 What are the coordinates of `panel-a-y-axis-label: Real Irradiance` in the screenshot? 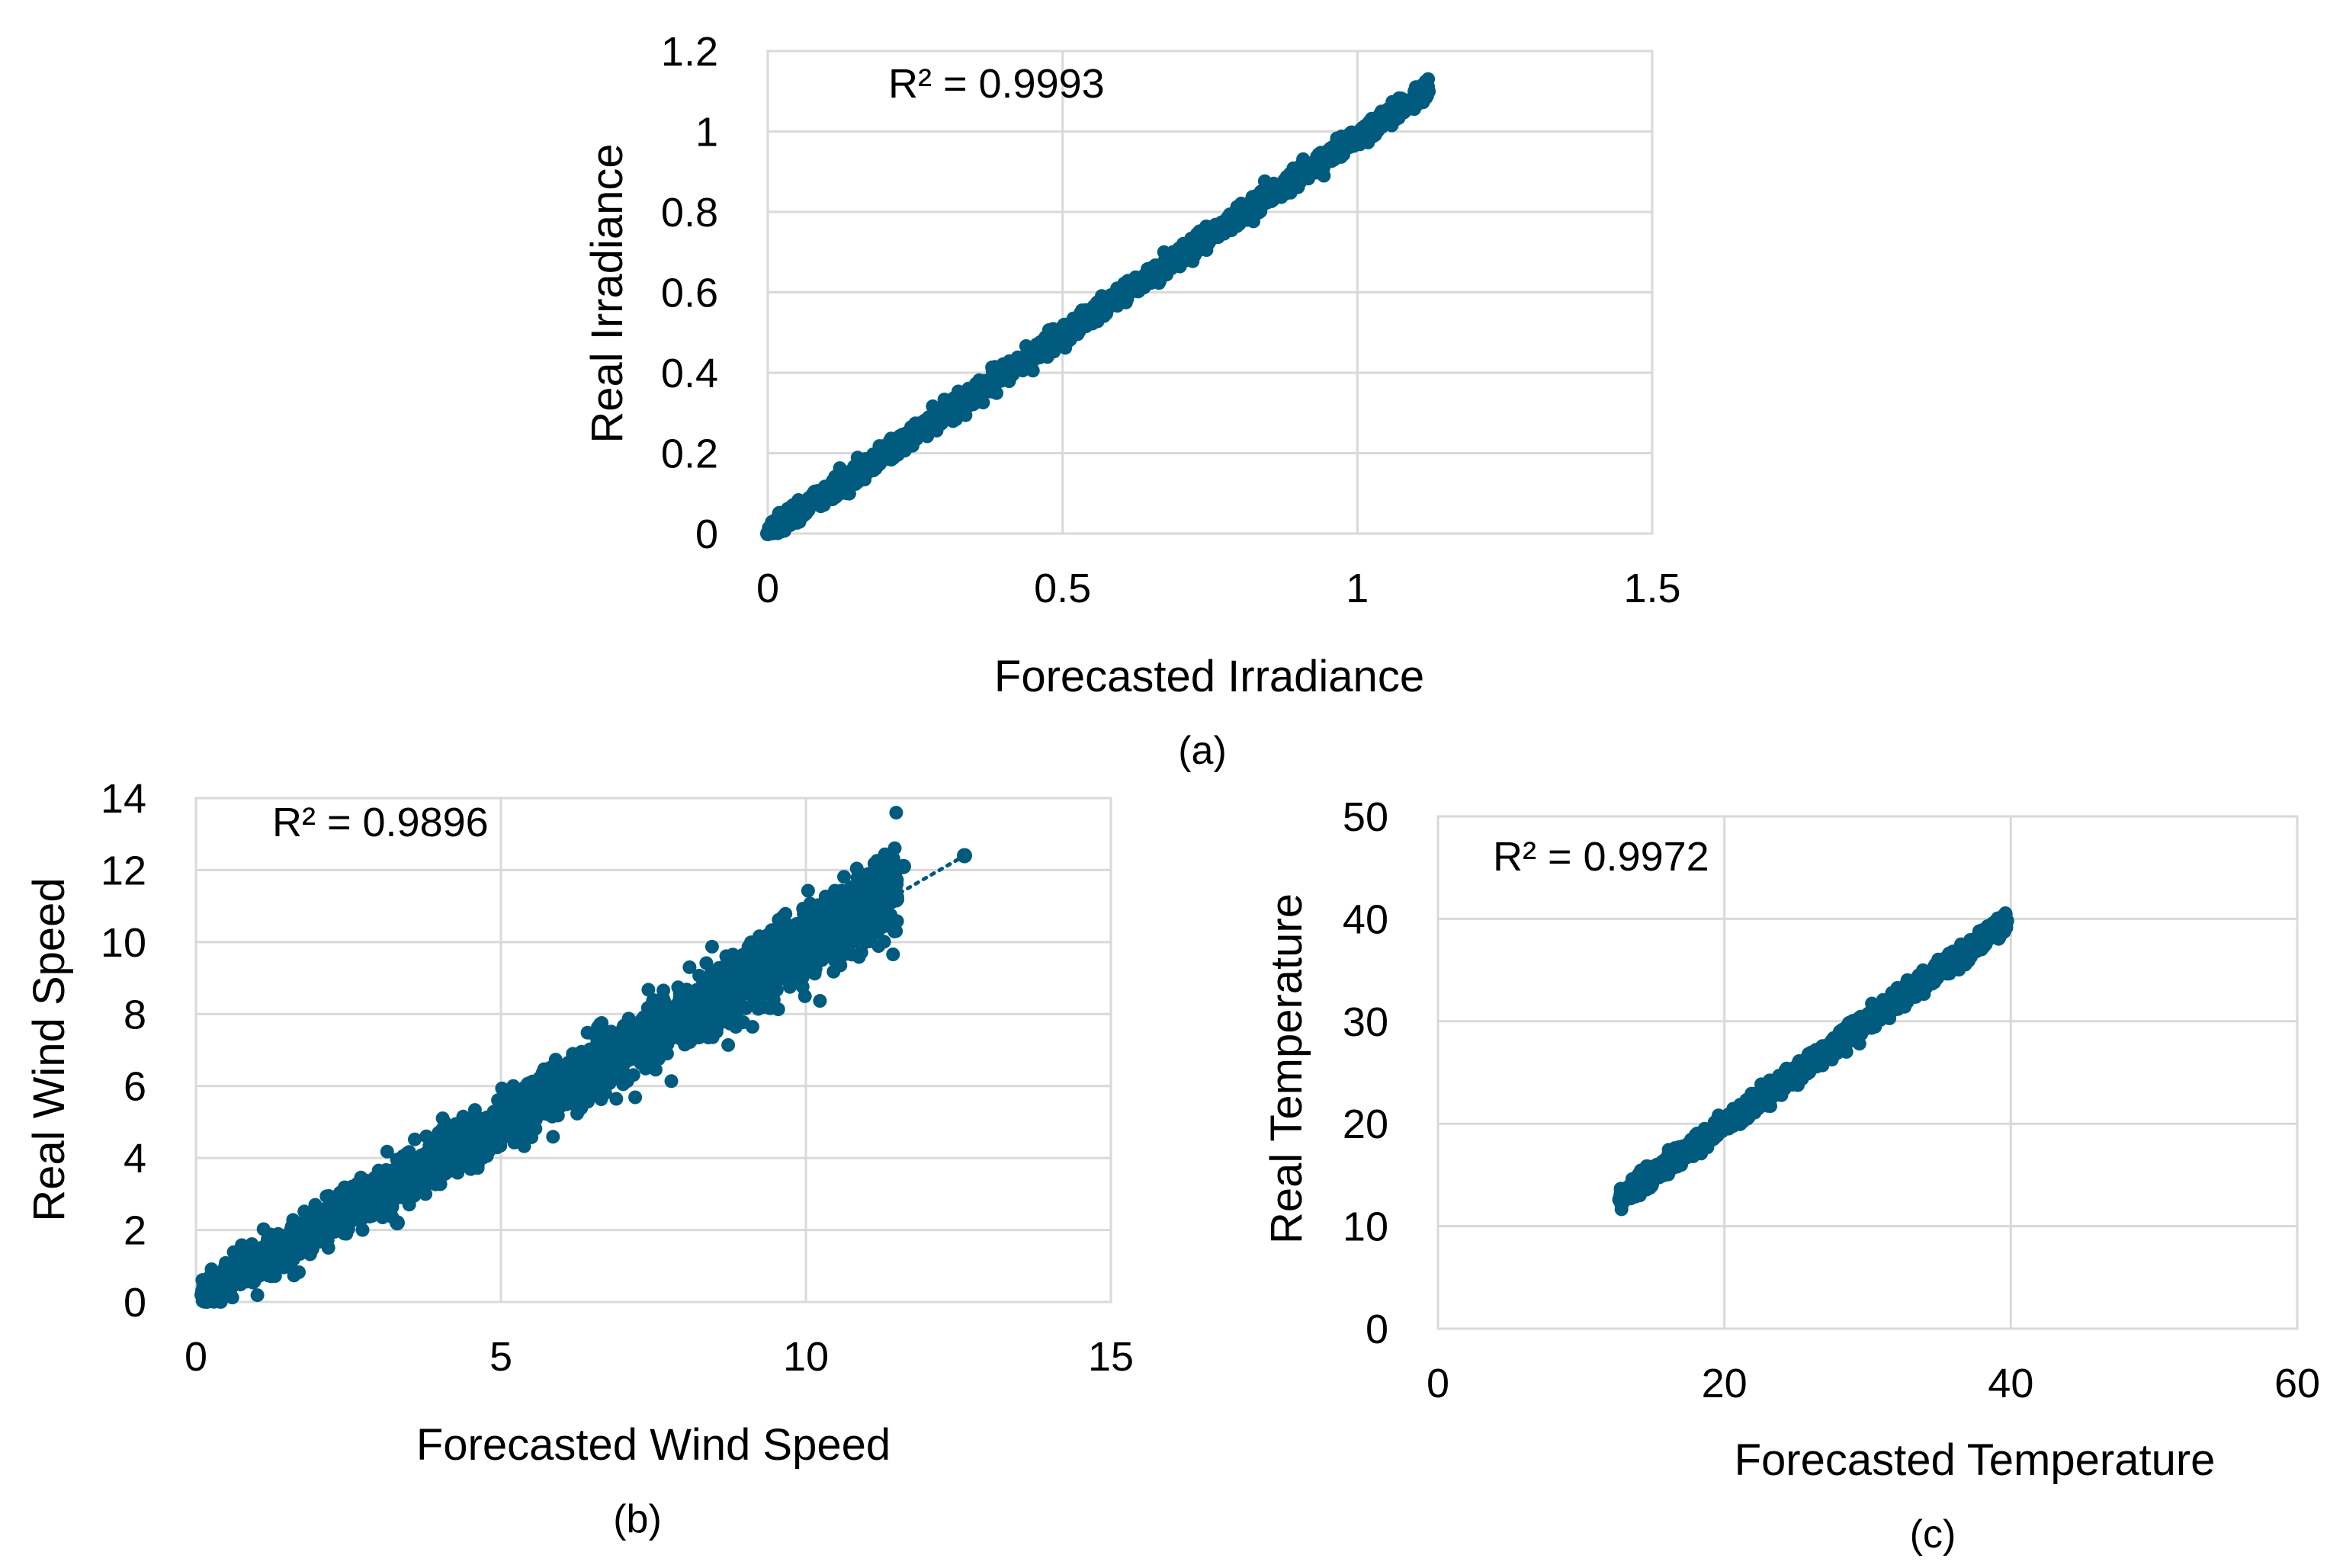 It's located at (607, 293).